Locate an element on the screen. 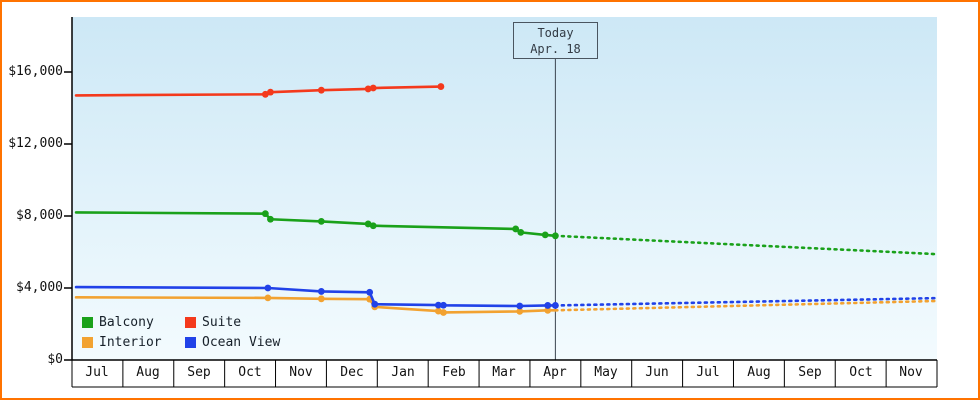 The height and width of the screenshot is (400, 980). legend-item-interior: Interior is located at coordinates (122, 342).